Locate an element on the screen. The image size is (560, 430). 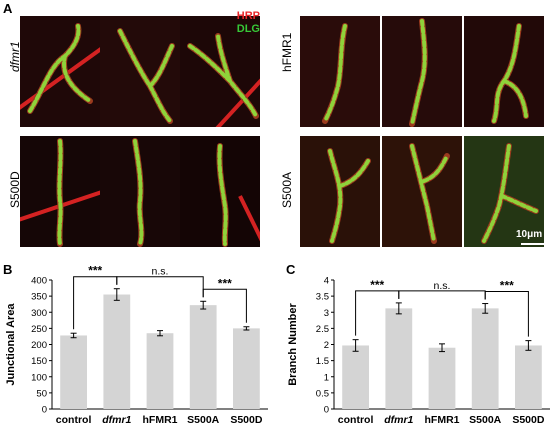
chart-c-significance-label: n.s. is located at coordinates (442, 286).